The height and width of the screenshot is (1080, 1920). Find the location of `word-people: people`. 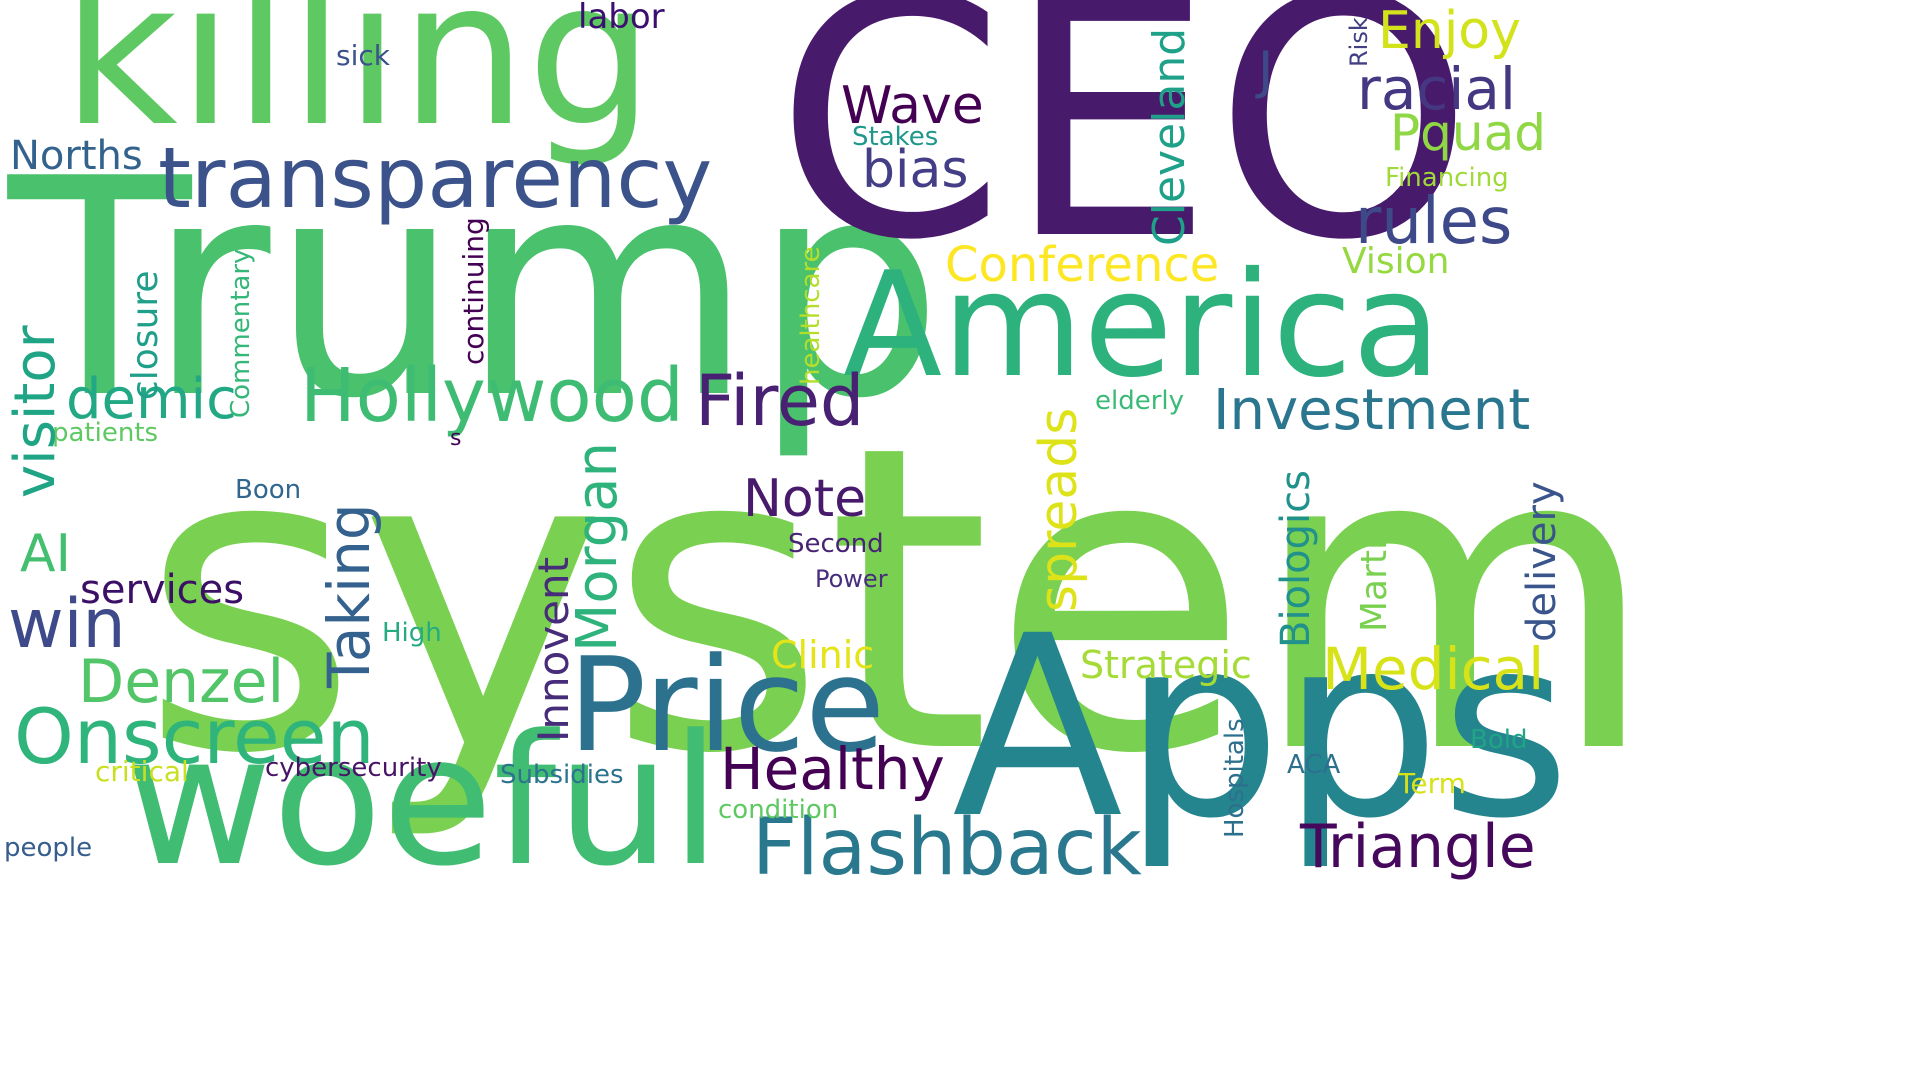

word-people: people is located at coordinates (48, 848).